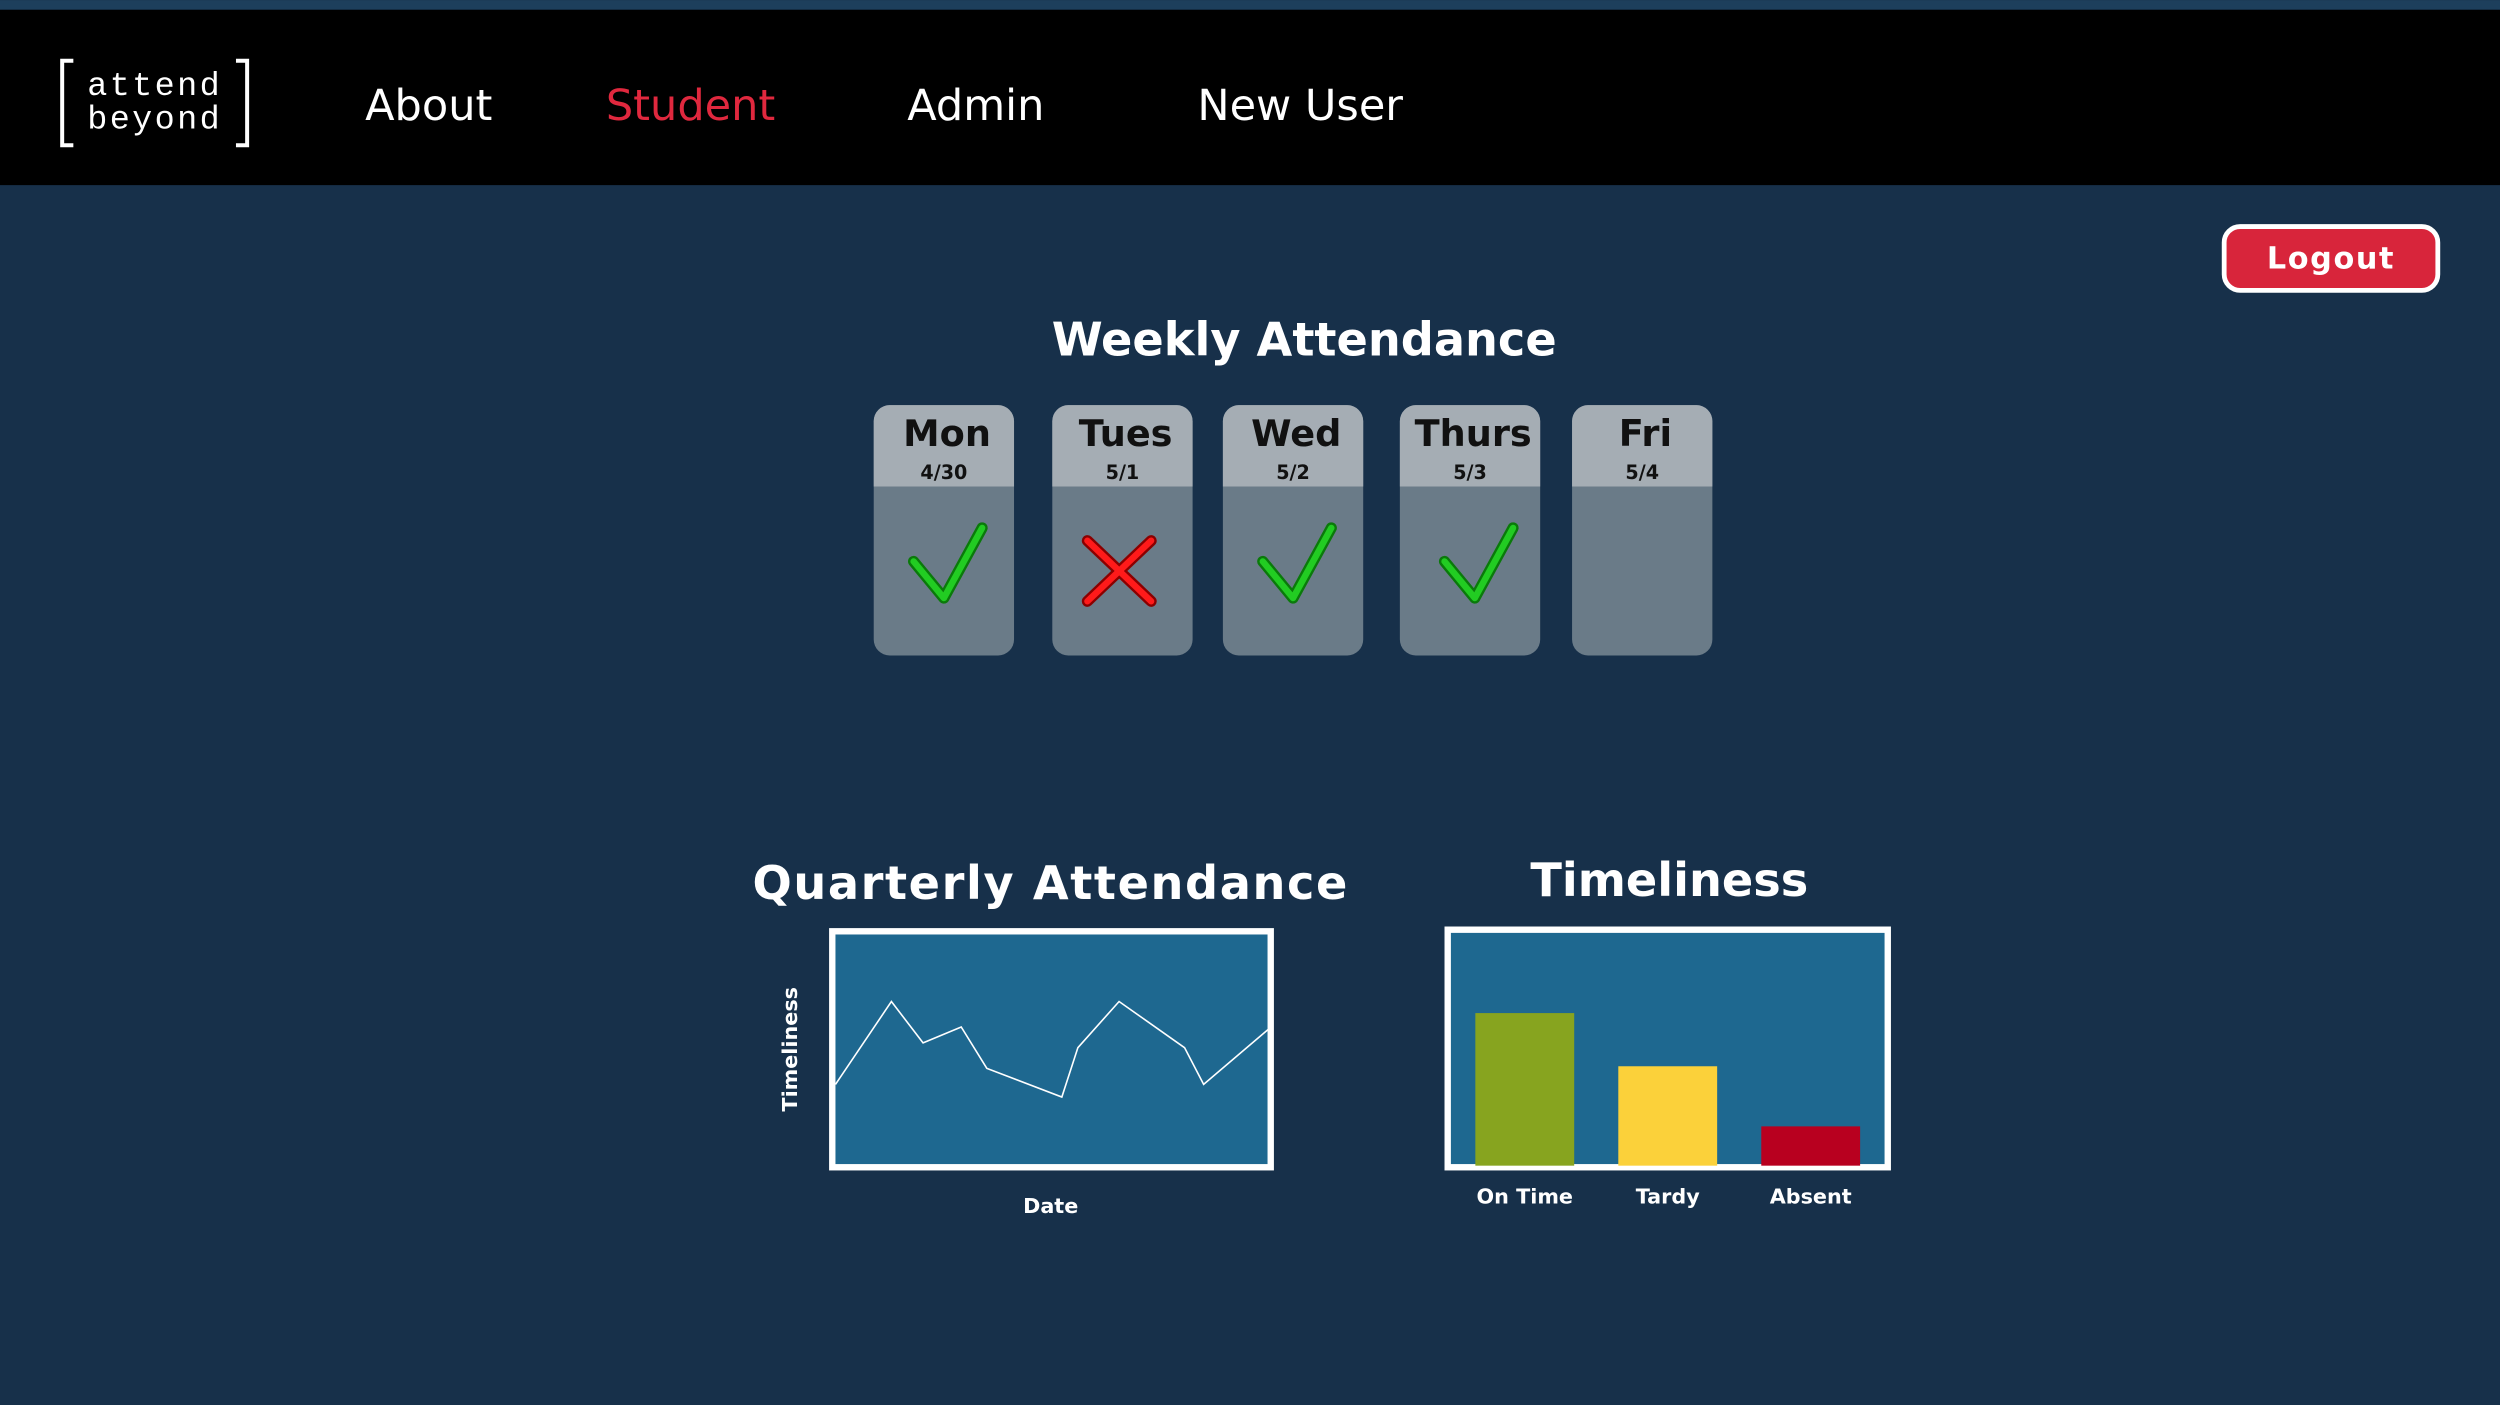 This screenshot has height=1405, width=2500. Describe the element at coordinates (428, 106) in the screenshot. I see `nav-link: About` at that location.